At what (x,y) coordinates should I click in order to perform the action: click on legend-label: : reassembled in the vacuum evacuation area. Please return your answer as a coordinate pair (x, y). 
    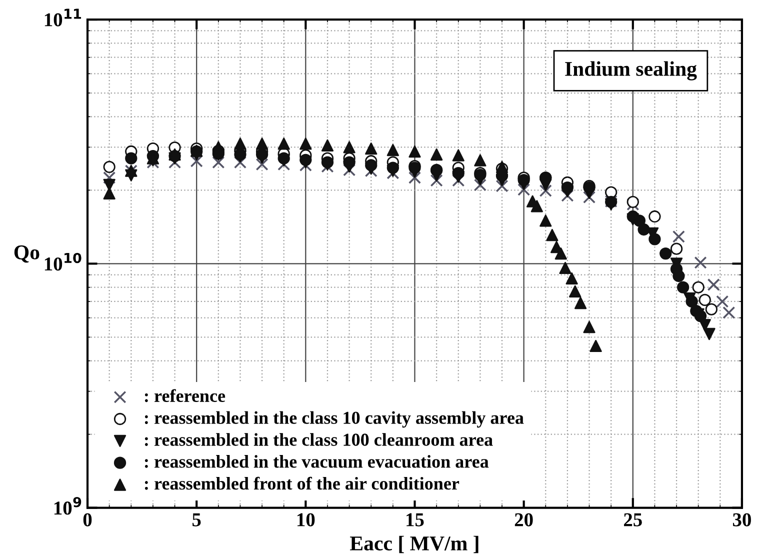
    Looking at the image, I should click on (316, 461).